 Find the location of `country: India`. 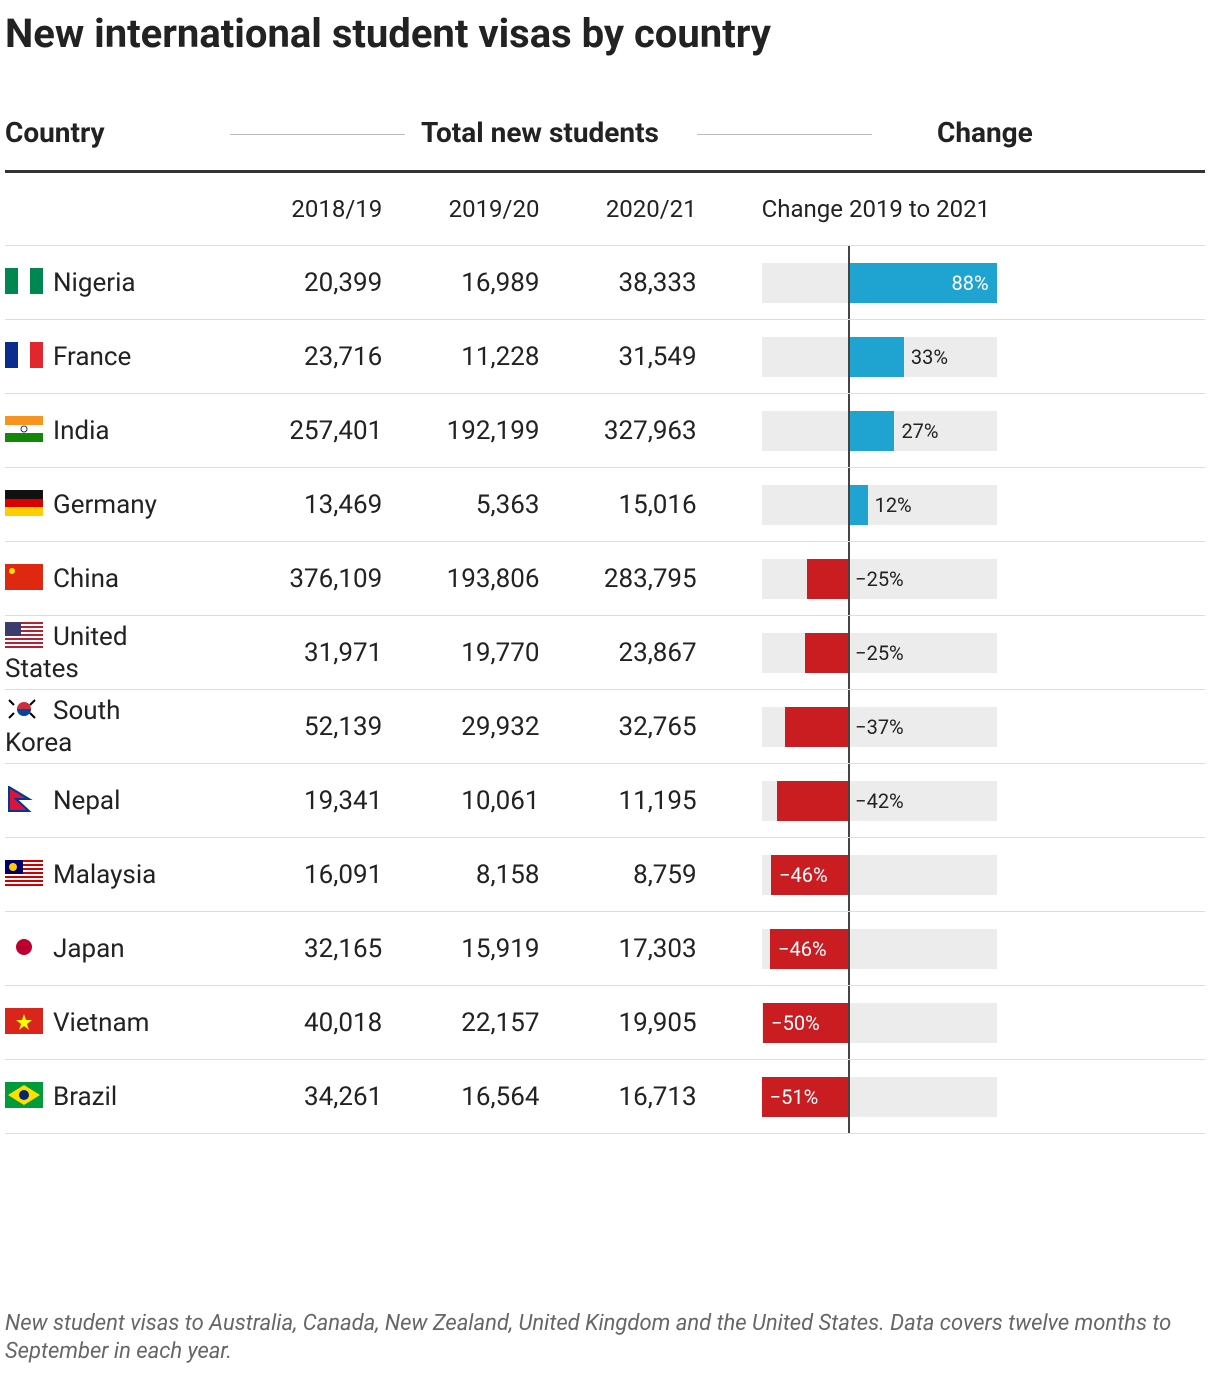

country: India is located at coordinates (81, 430).